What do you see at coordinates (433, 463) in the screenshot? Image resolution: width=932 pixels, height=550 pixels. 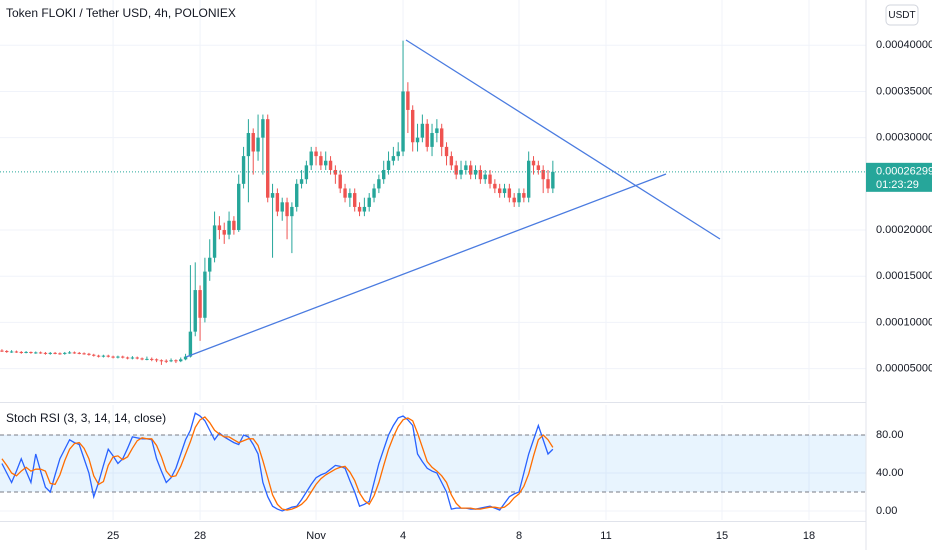 I see `band-fill` at bounding box center [433, 463].